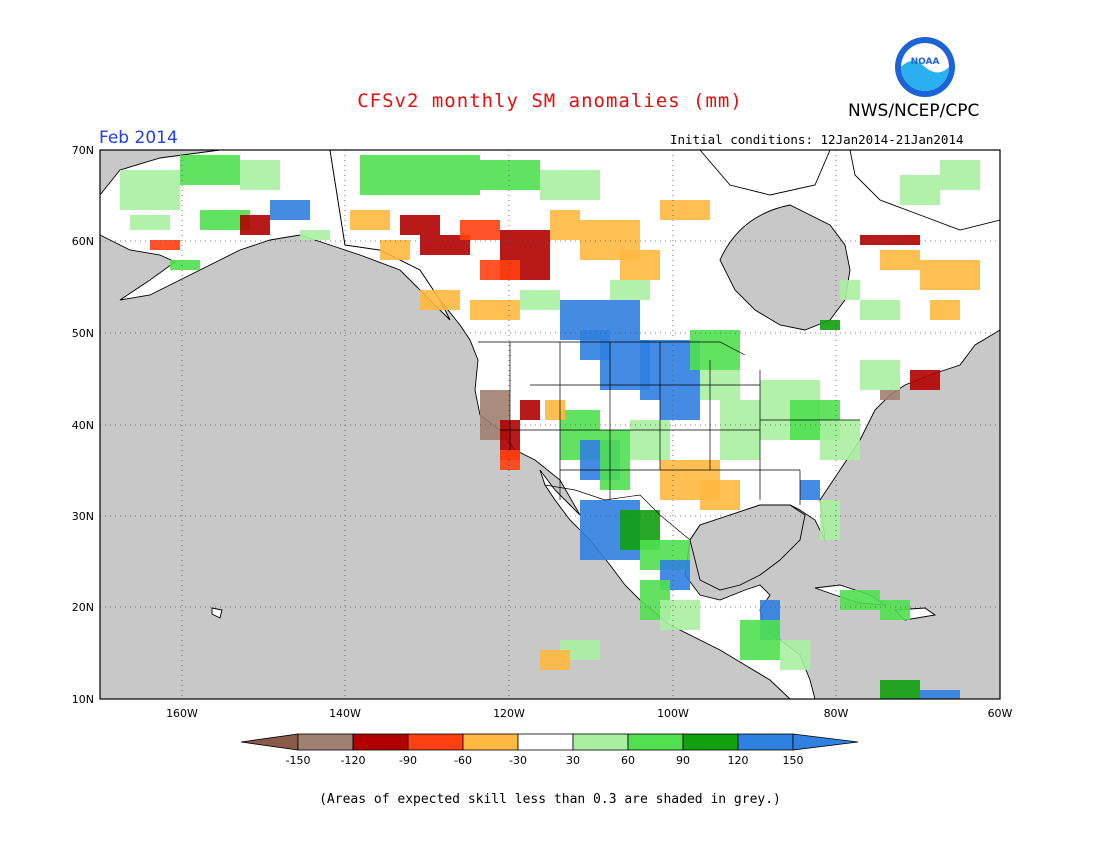 Image resolution: width=1100 pixels, height=850 pixels. I want to click on colorbar-arrow-left, so click(269, 742).